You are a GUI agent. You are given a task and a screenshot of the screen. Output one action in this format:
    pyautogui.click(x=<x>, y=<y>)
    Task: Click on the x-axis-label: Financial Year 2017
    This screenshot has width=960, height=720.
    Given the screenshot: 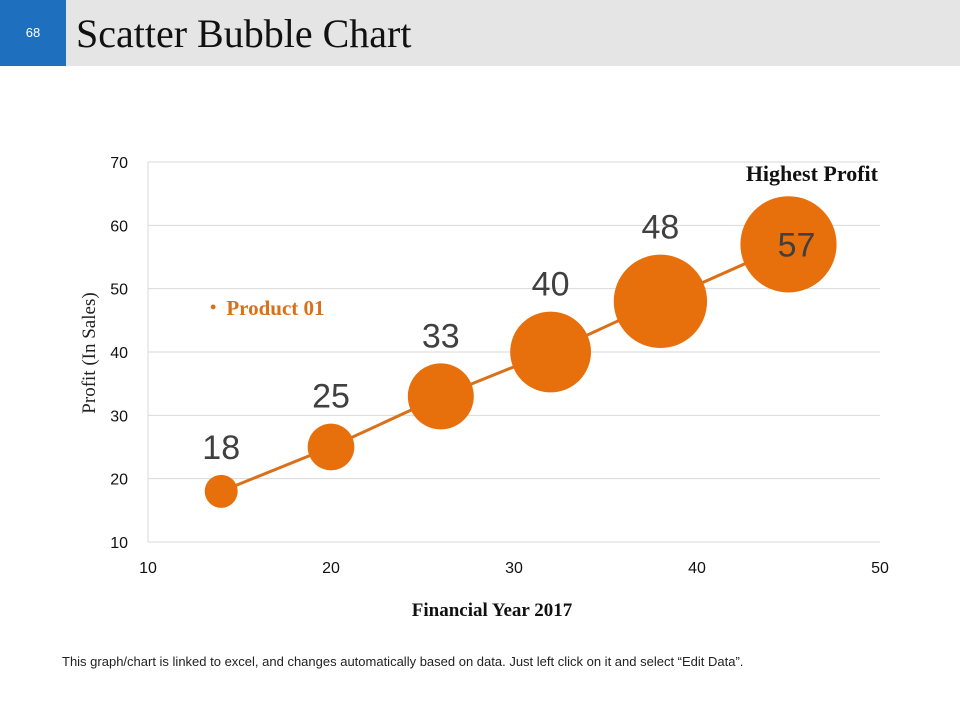 What is the action you would take?
    pyautogui.click(x=492, y=610)
    